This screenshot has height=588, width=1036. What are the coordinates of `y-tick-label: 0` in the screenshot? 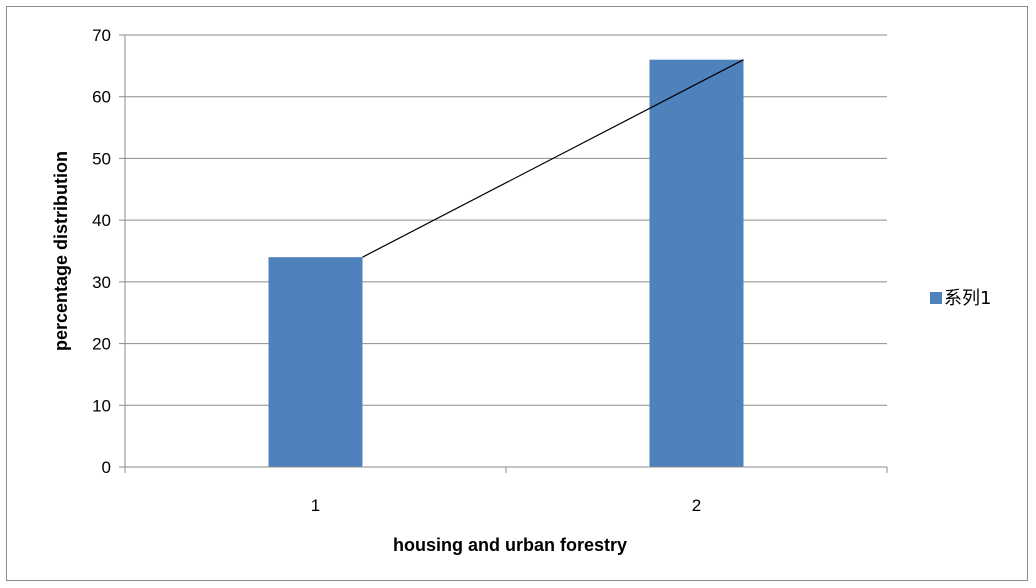 It's located at (106, 467).